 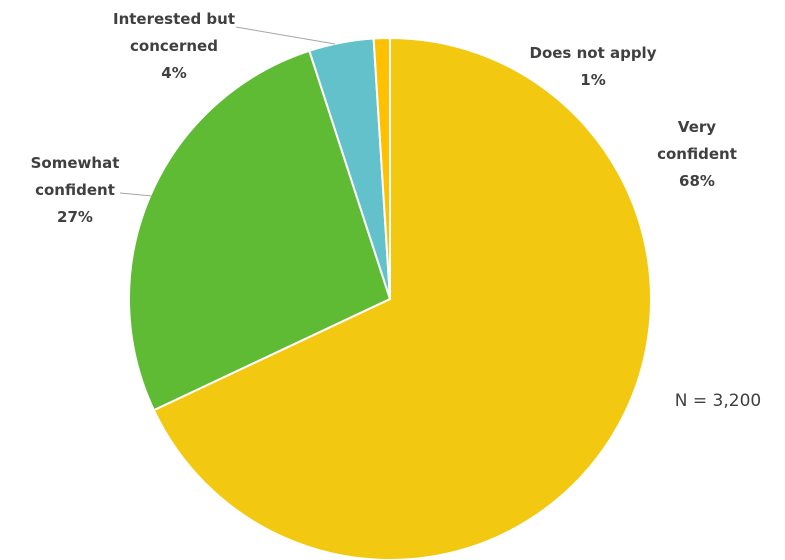 What do you see at coordinates (227, 111) in the screenshot?
I see `leader-lines` at bounding box center [227, 111].